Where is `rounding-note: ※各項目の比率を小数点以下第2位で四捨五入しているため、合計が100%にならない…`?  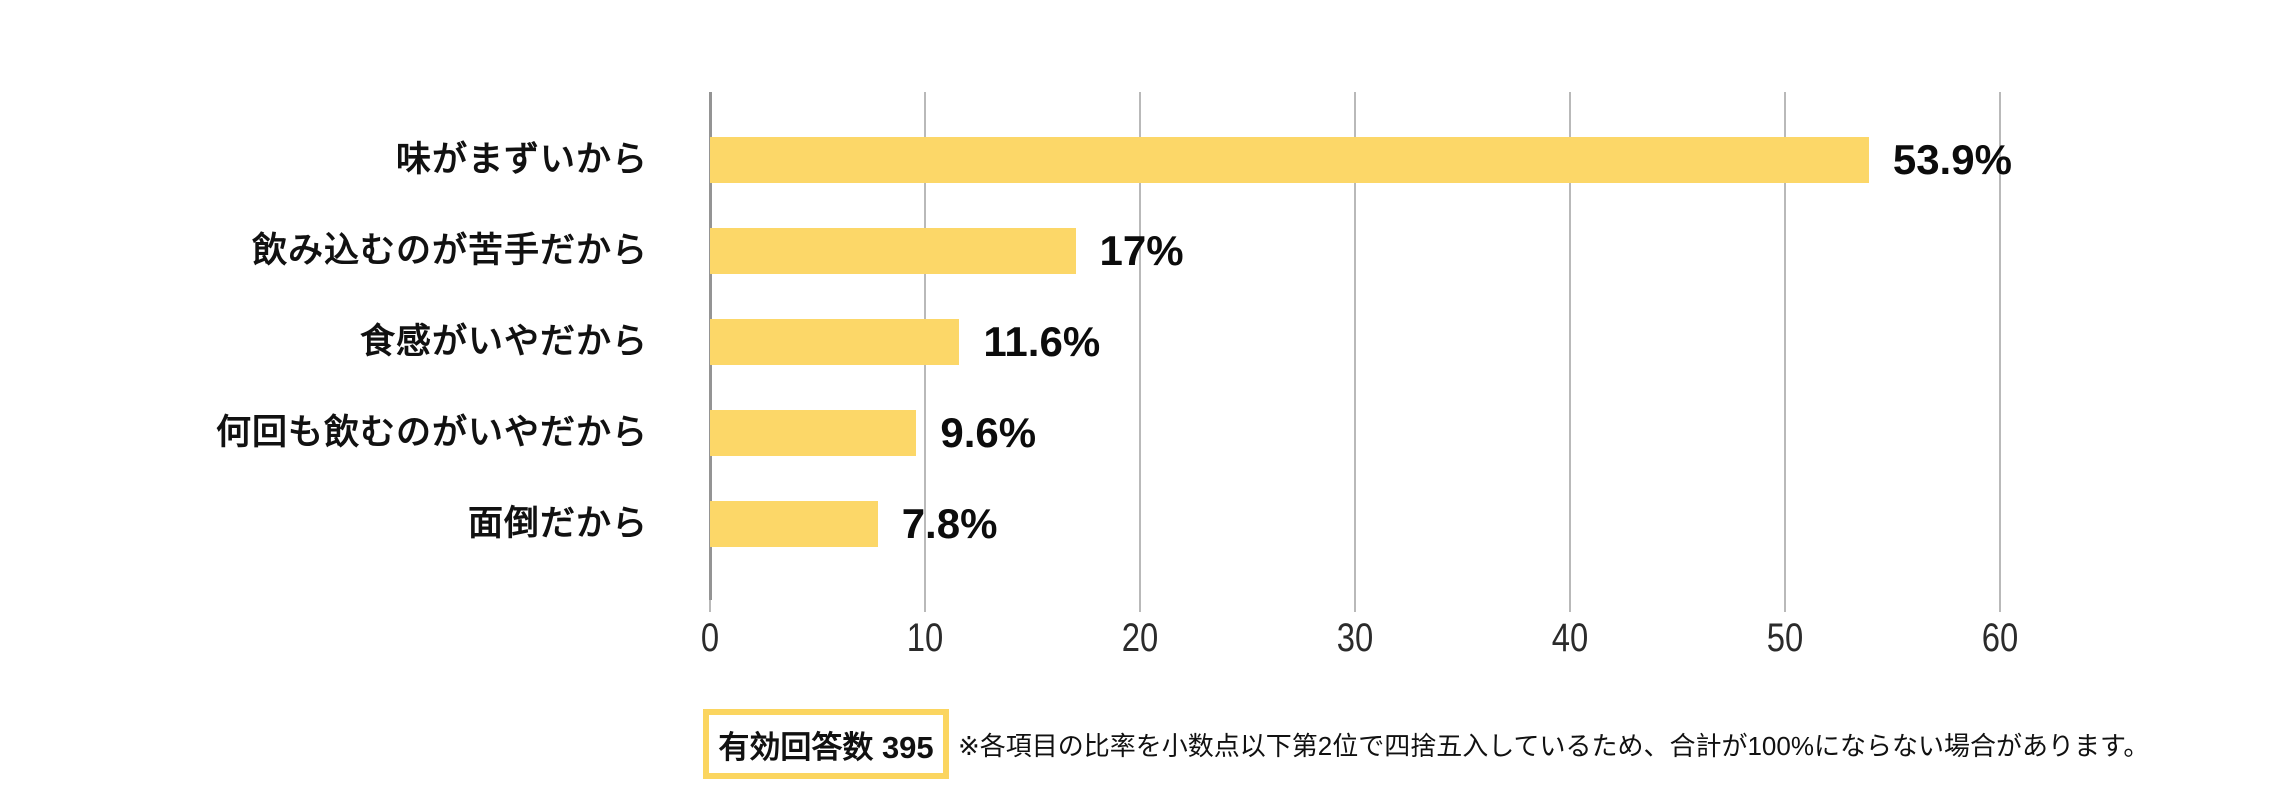 rounding-note: ※各項目の比率を小数点以下第2位で四捨五入しているため、合計が100%にならない… is located at coordinates (1554, 745).